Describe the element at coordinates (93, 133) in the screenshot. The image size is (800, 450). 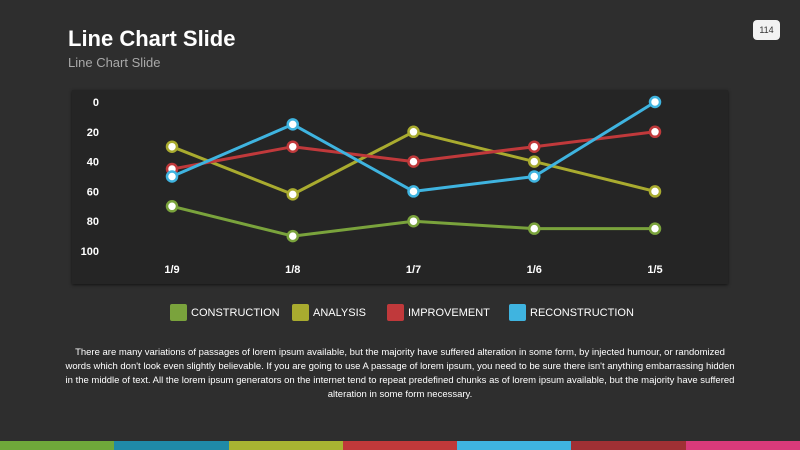
I see `y-tick-label: 20` at that location.